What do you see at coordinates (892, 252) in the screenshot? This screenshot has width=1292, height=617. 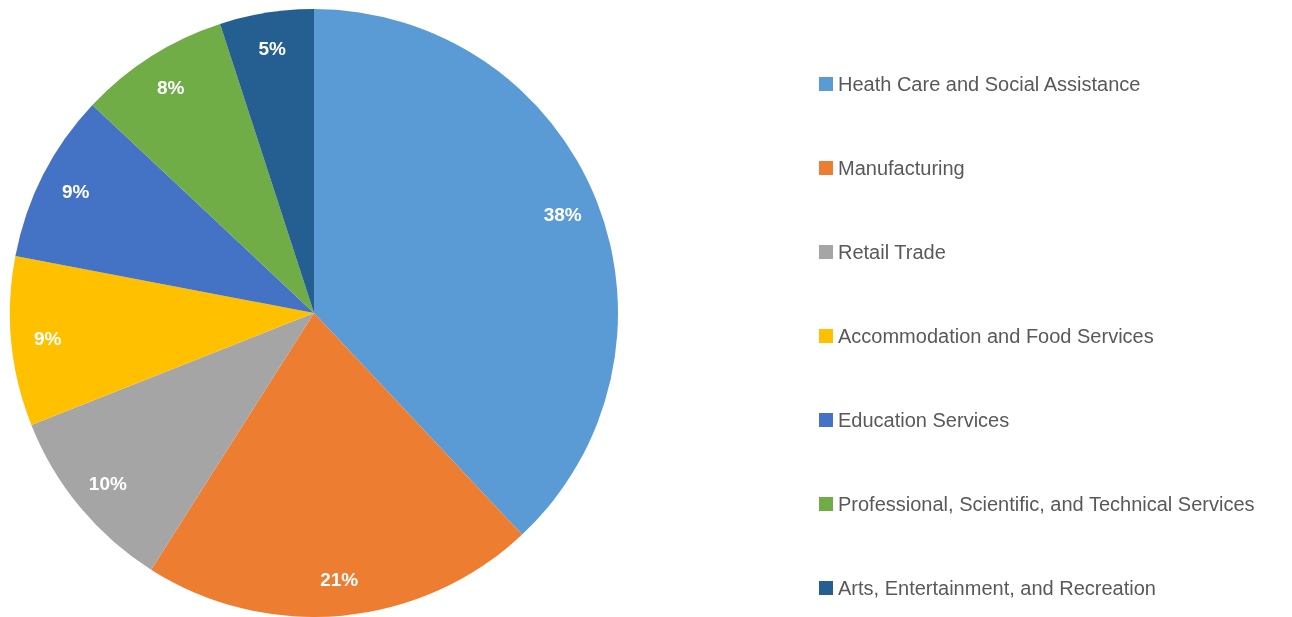 I see `legend-label: Retail Trade` at bounding box center [892, 252].